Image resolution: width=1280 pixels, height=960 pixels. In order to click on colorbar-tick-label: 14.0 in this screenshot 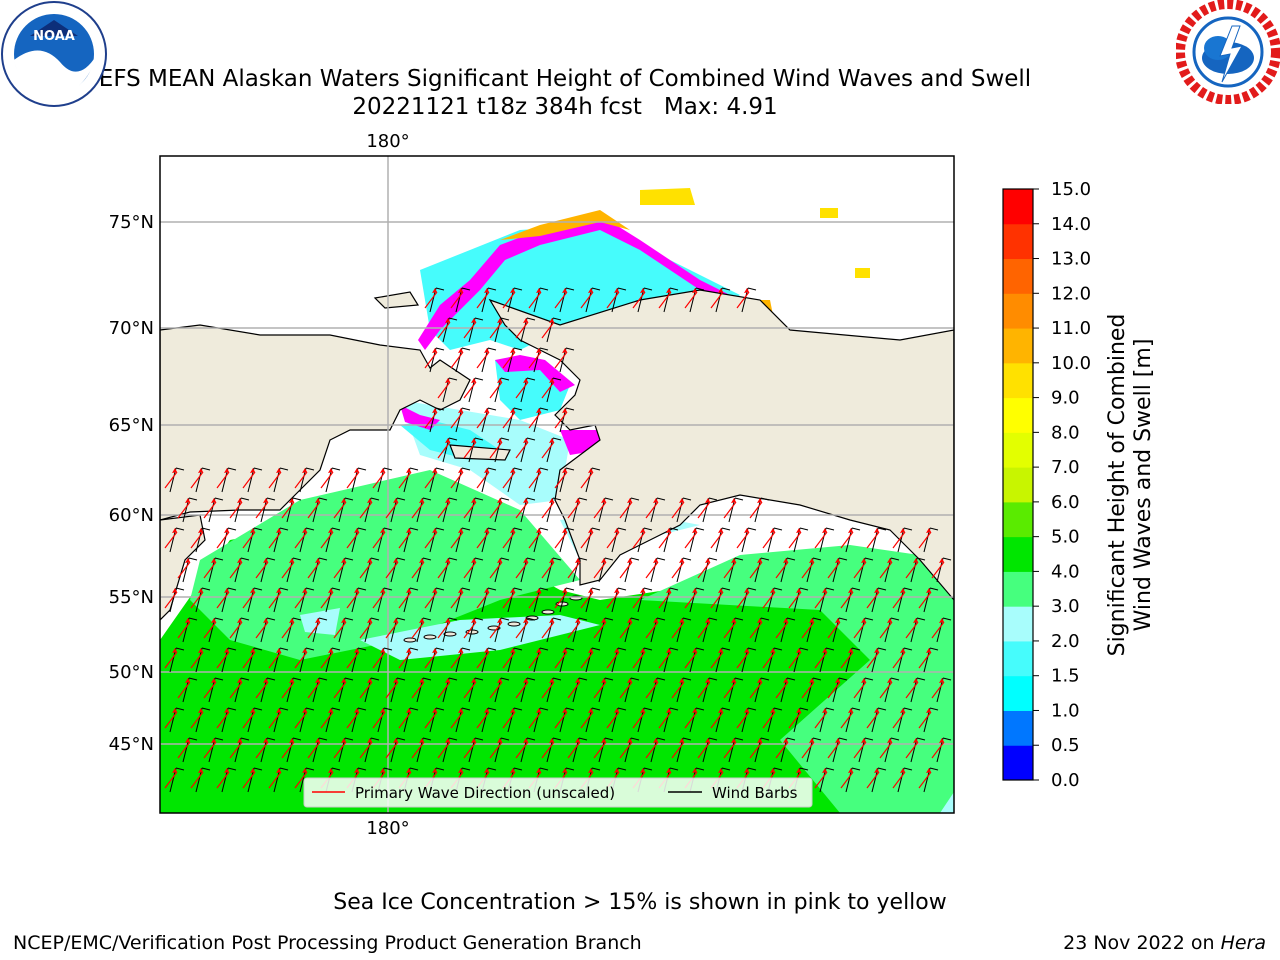, I will do `click(1071, 224)`.